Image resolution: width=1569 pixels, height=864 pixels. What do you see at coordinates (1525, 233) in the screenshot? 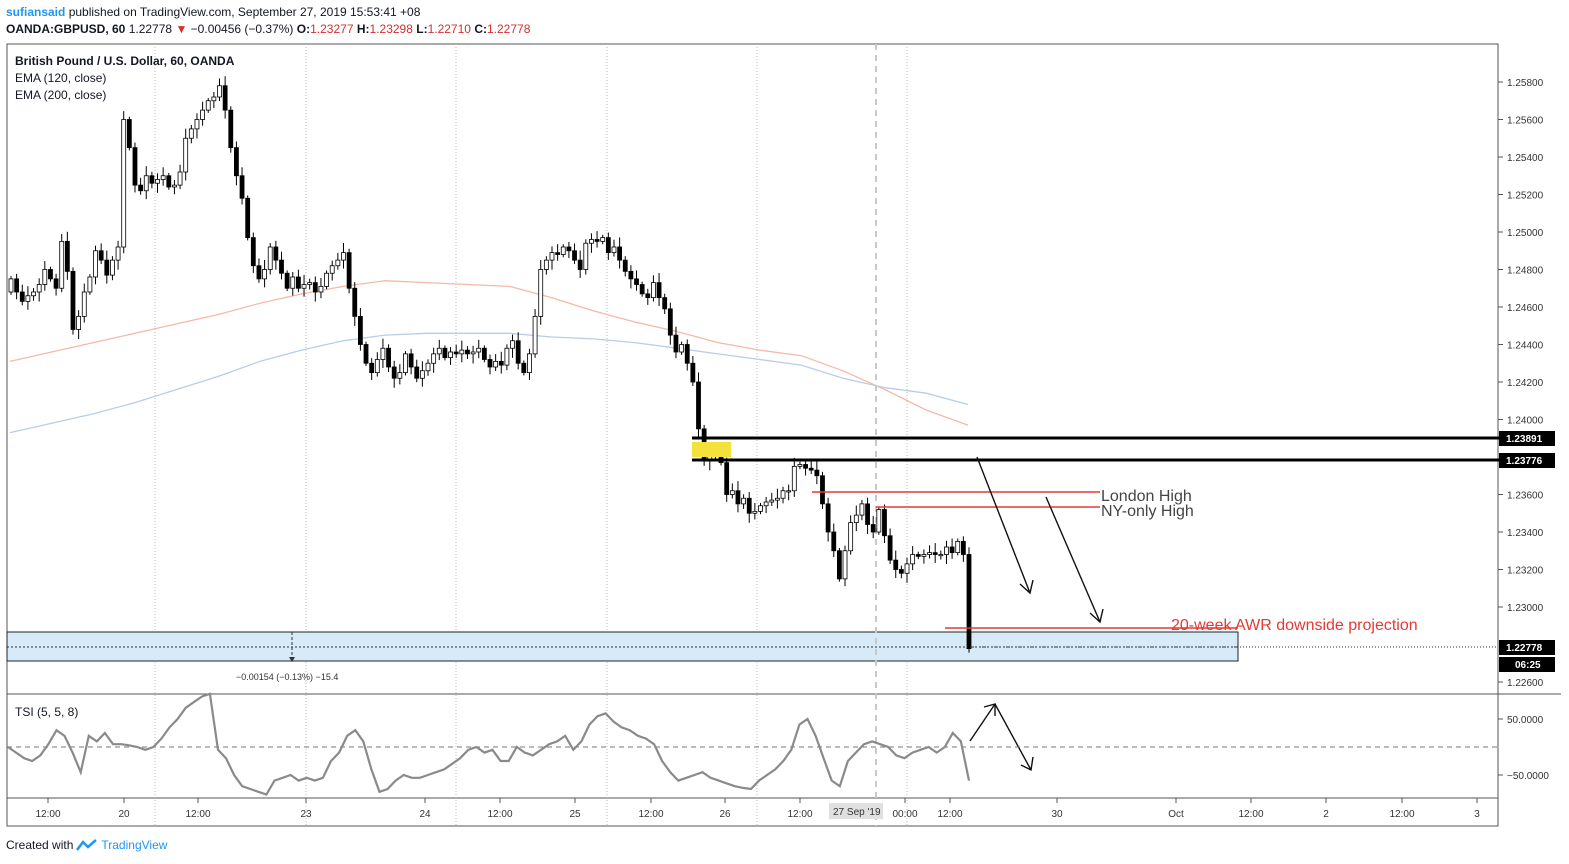
I see `price-tick-label: 1.25000` at bounding box center [1525, 233].